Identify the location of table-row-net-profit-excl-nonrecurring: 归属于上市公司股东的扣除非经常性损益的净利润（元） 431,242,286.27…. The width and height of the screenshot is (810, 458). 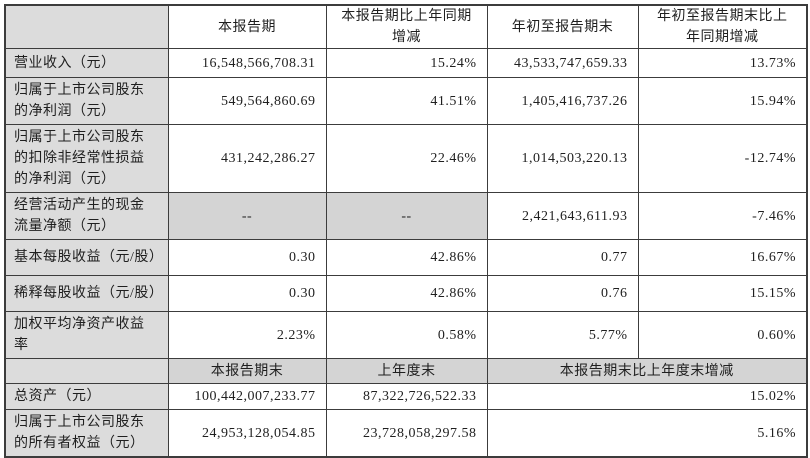
(406, 158).